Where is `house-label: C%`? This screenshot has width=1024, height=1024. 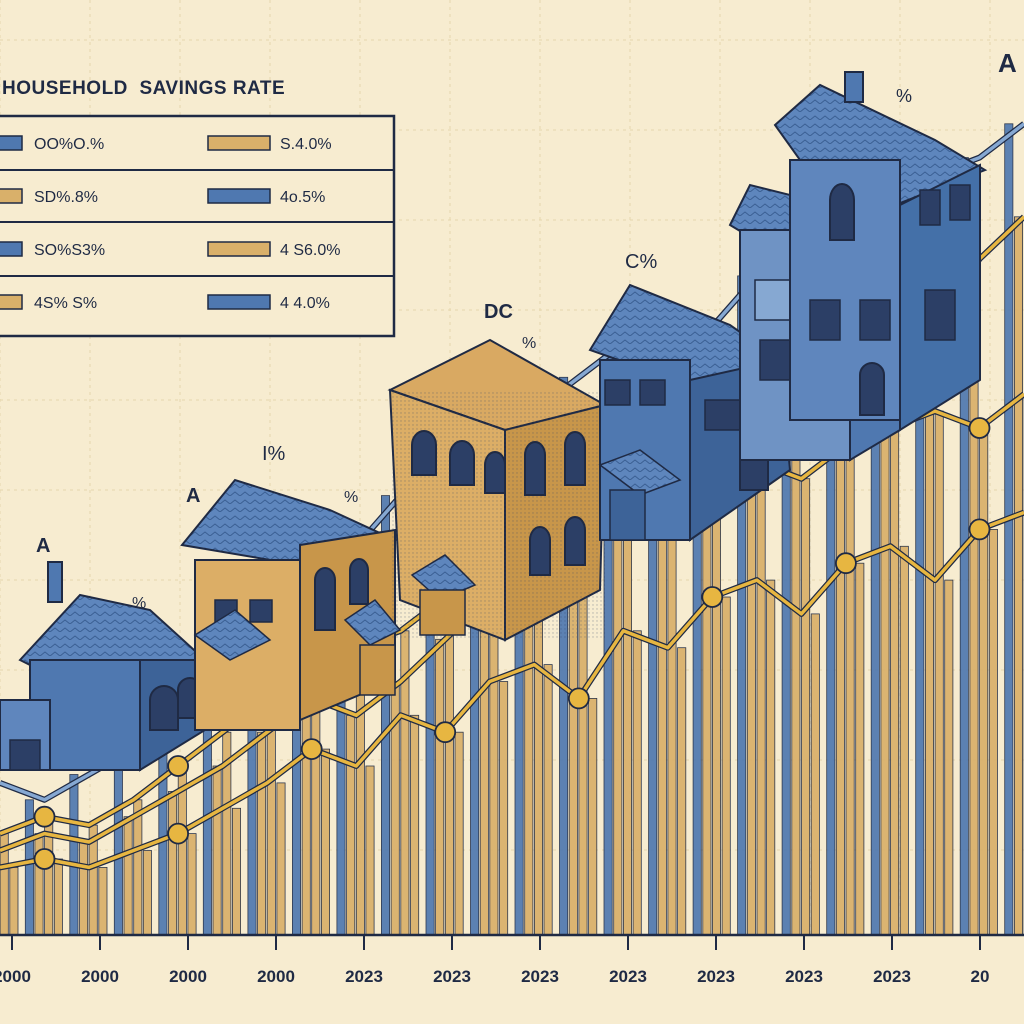
house-label: C% is located at coordinates (641, 262).